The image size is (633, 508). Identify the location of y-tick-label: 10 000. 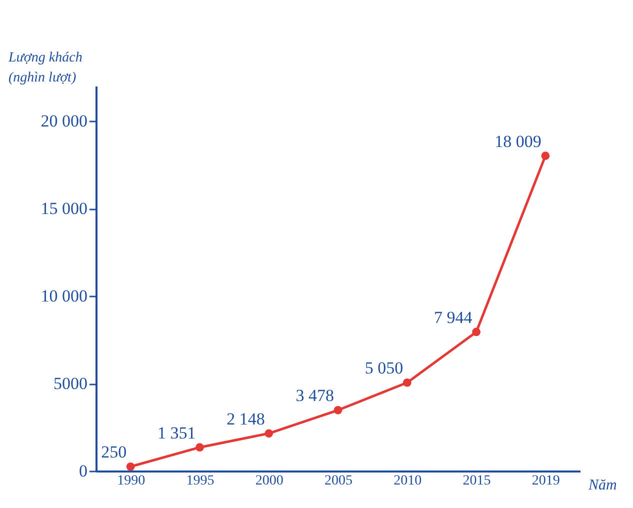
(64, 296).